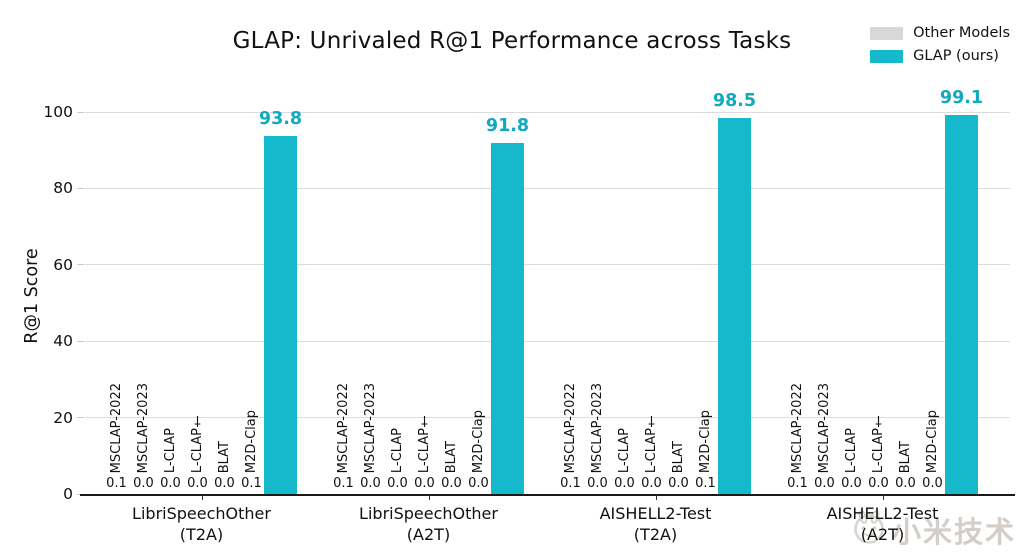  Describe the element at coordinates (63, 341) in the screenshot. I see `y-tick-label: 40` at that location.